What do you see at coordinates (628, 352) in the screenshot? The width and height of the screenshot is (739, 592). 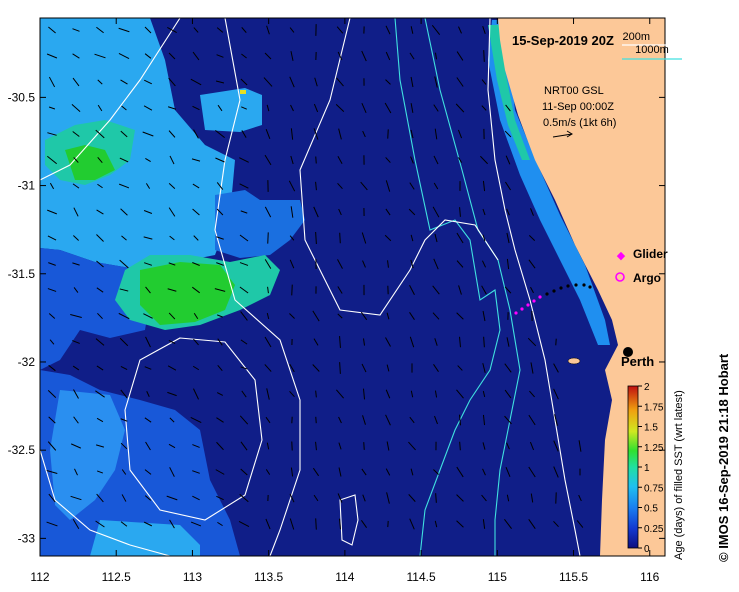 I see `perth-marker` at bounding box center [628, 352].